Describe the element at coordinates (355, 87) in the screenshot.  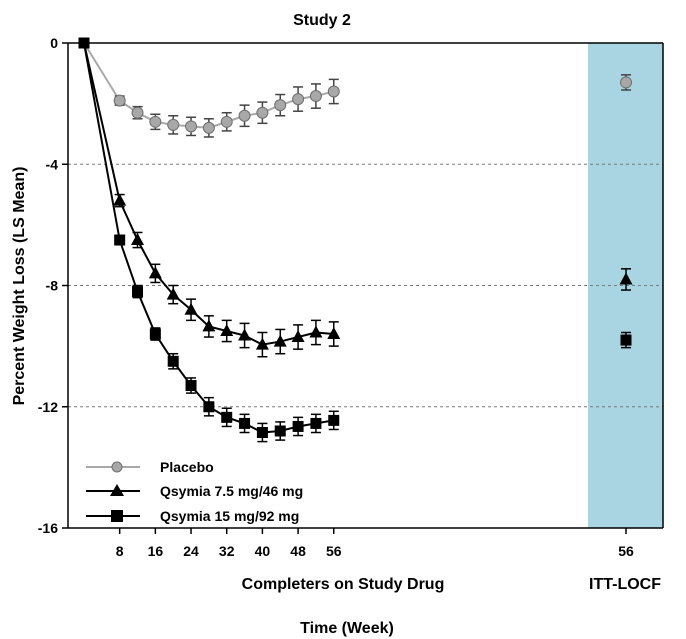
I see `series-placebo` at that location.